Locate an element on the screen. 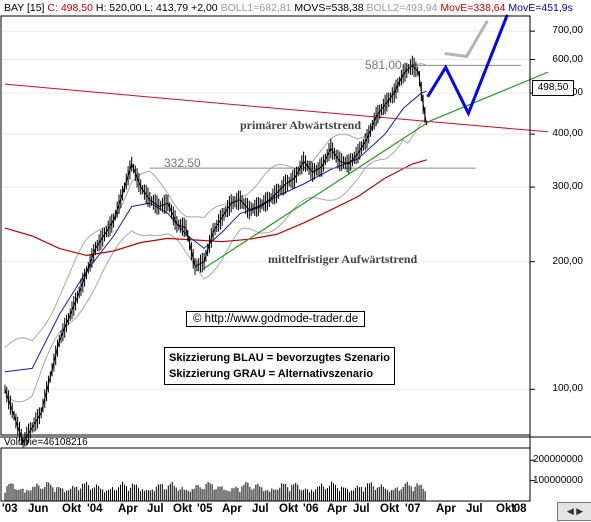 The height and width of the screenshot is (522, 591). move1-value: MovE=338,64 is located at coordinates (473, 8).